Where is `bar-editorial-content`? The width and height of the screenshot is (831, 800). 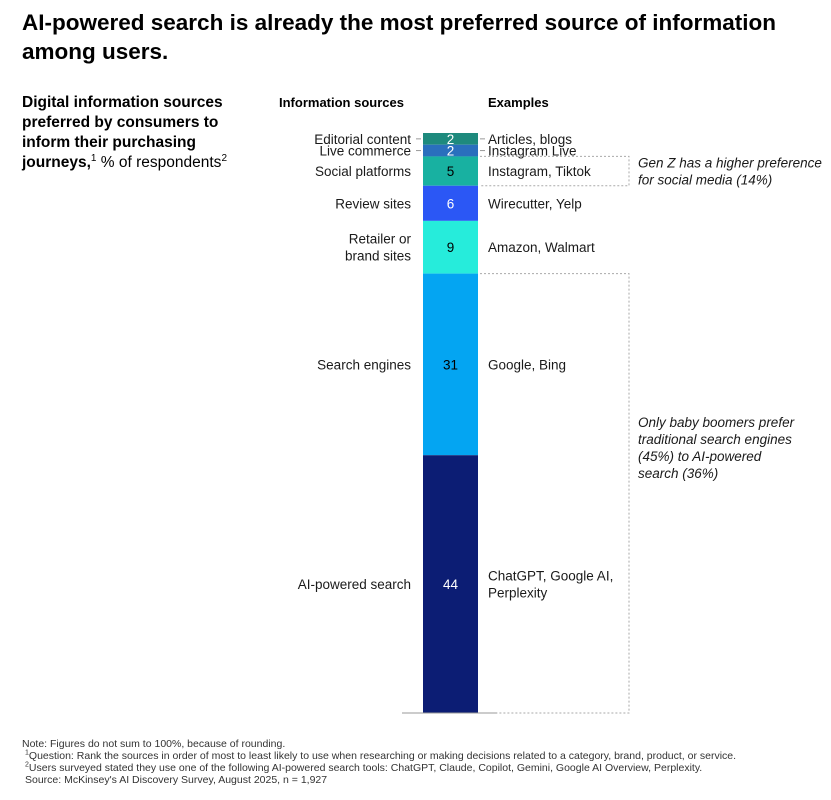
bar-editorial-content is located at coordinates (450, 139).